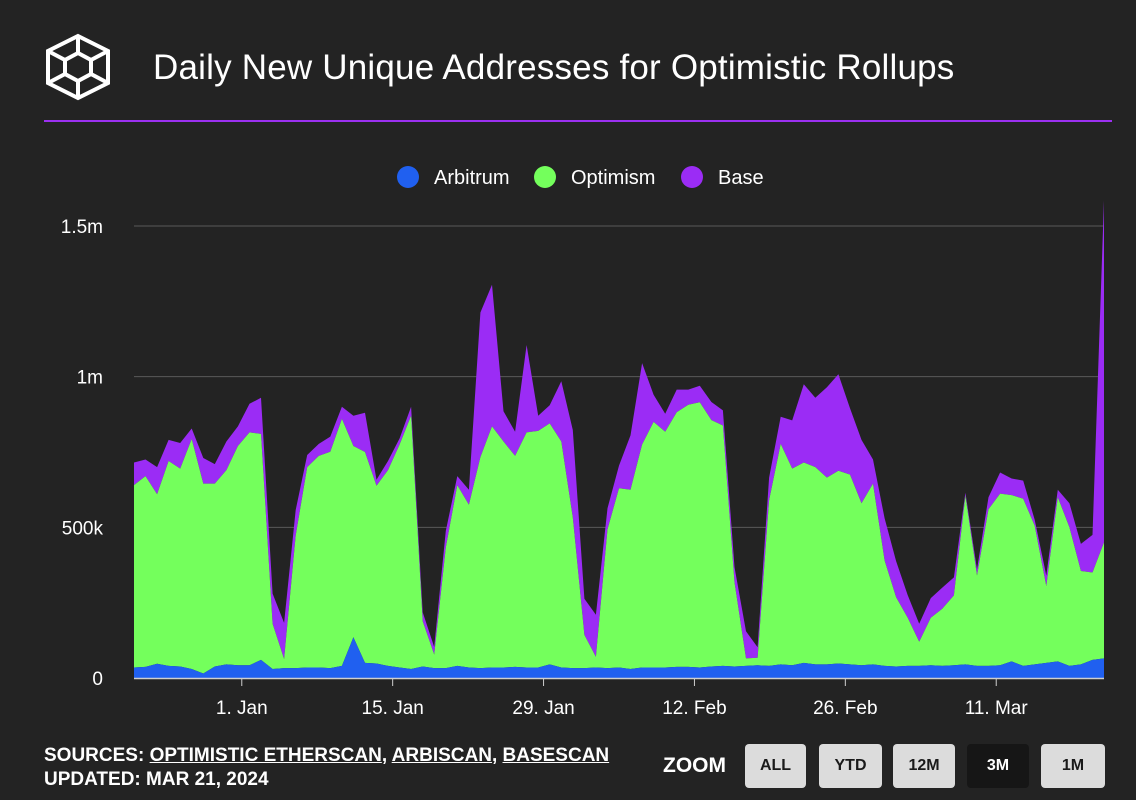 This screenshot has width=1136, height=800. What do you see at coordinates (997, 708) in the screenshot?
I see `x-tick-label: 11. Mar` at bounding box center [997, 708].